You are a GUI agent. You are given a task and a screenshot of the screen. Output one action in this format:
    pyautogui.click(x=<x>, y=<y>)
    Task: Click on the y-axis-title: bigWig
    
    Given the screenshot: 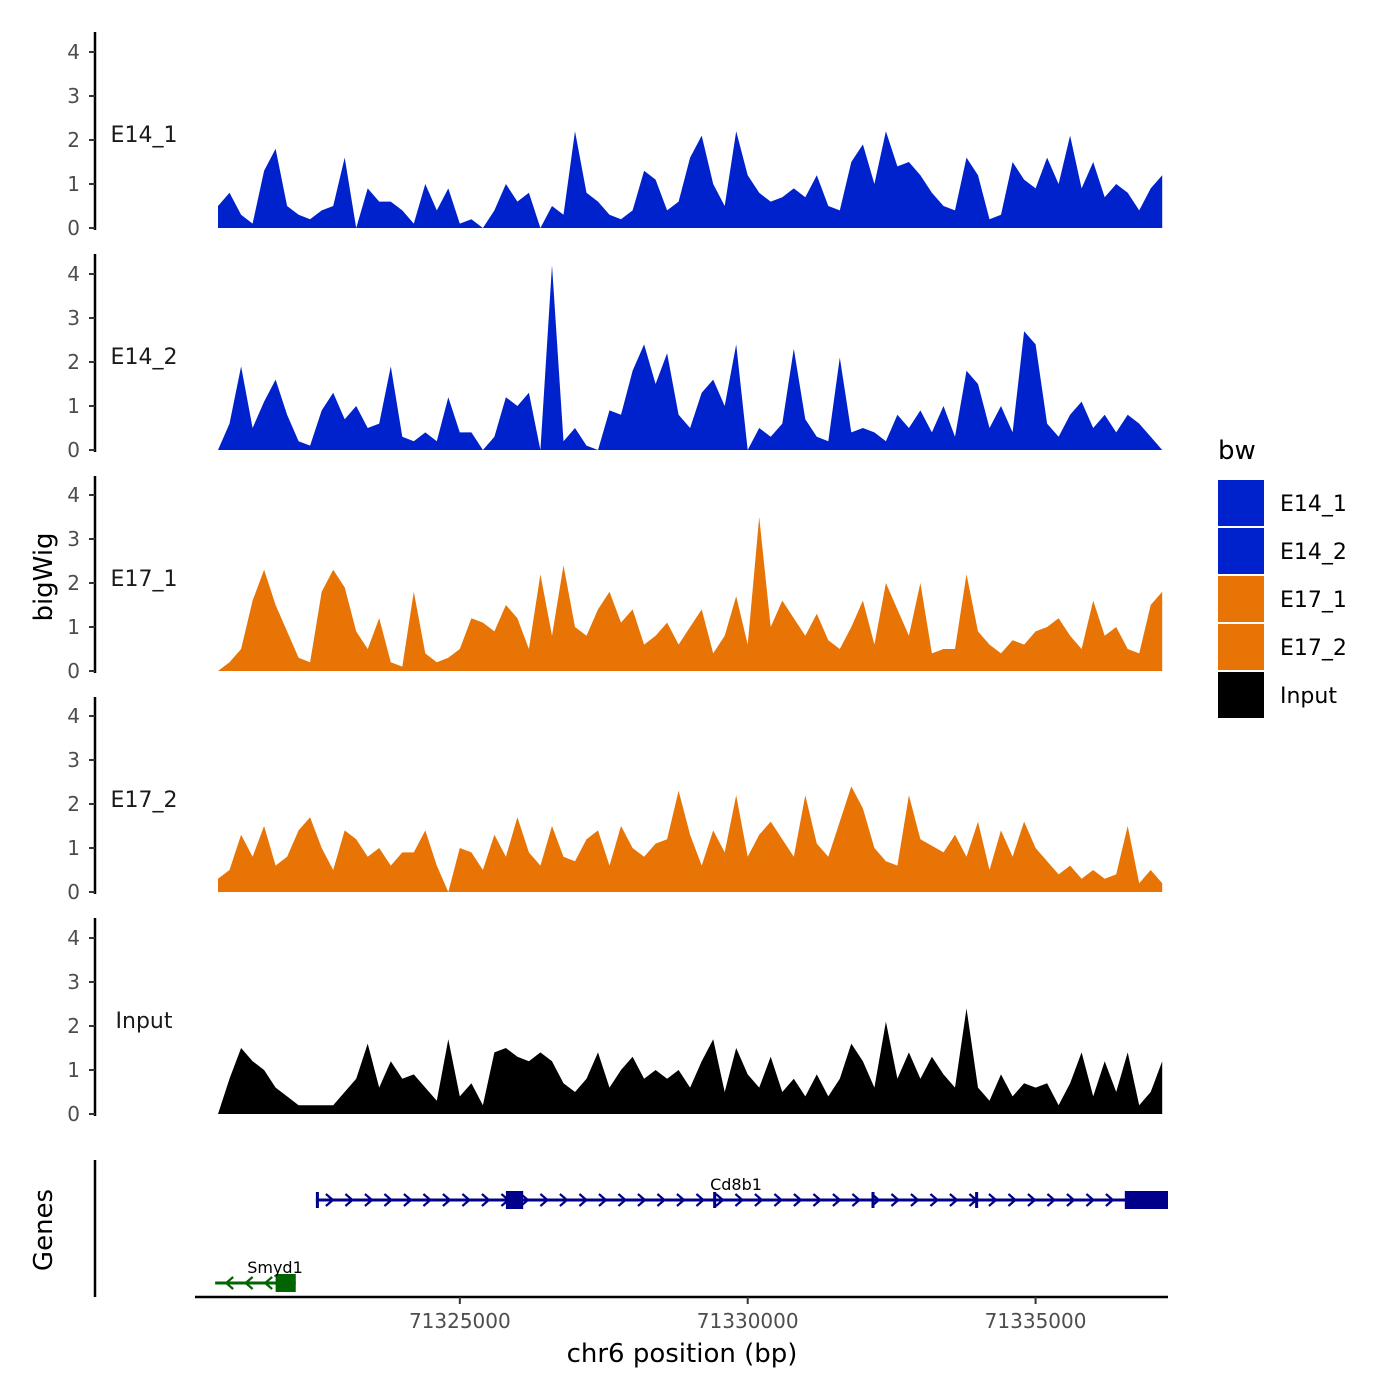 What is the action you would take?
    pyautogui.click(x=44, y=576)
    